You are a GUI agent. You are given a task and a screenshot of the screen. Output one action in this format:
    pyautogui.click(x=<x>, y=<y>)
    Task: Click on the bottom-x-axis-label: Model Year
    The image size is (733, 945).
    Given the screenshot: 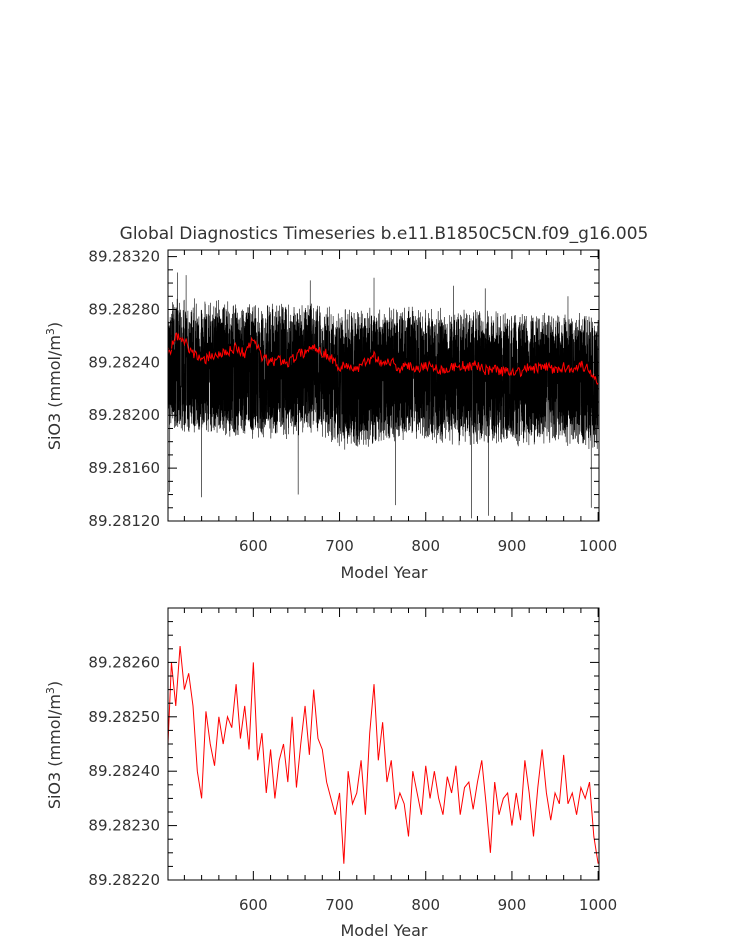 What is the action you would take?
    pyautogui.click(x=384, y=930)
    